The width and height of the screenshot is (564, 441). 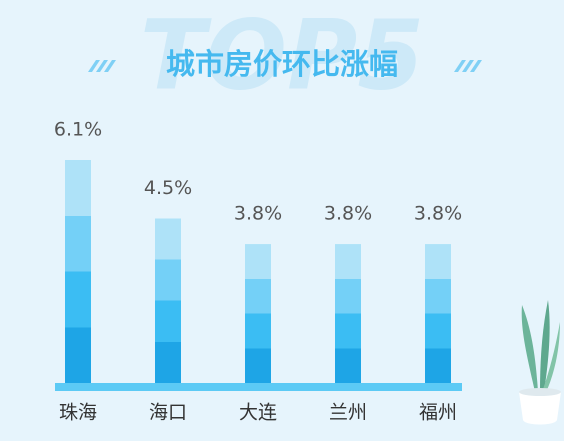 What do you see at coordinates (258, 387) in the screenshot?
I see `baseline` at bounding box center [258, 387].